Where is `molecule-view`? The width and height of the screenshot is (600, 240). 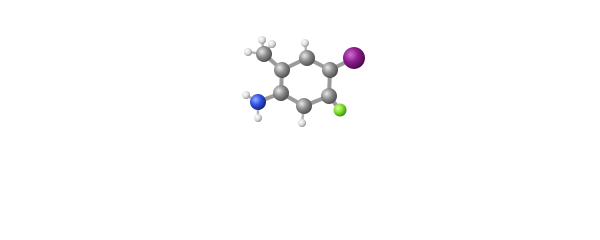
molecule-view is located at coordinates (303, 81).